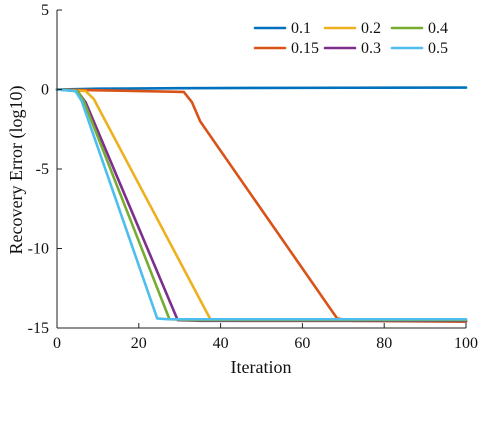  Describe the element at coordinates (57, 343) in the screenshot. I see `x-tick-label: 0` at that location.